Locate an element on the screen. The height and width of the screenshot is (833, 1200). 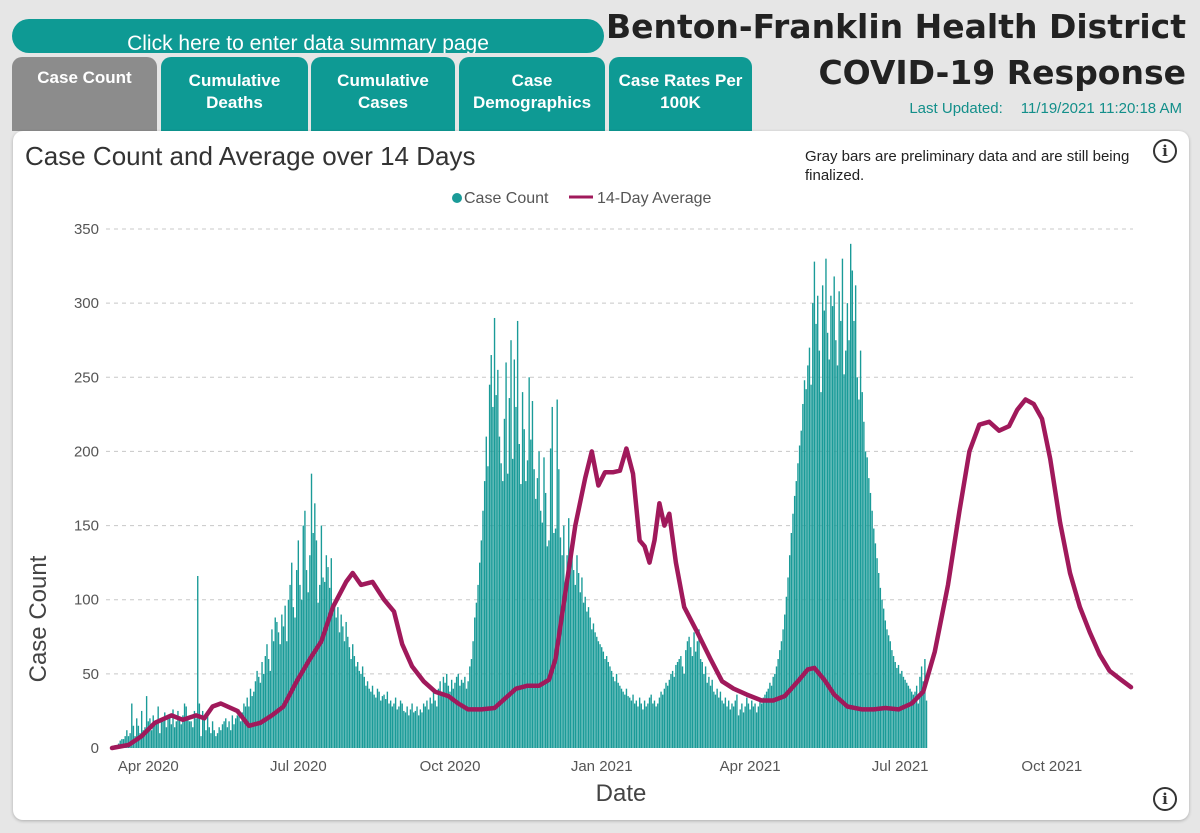
y-axis-label: Case Count is located at coordinates (38, 618).